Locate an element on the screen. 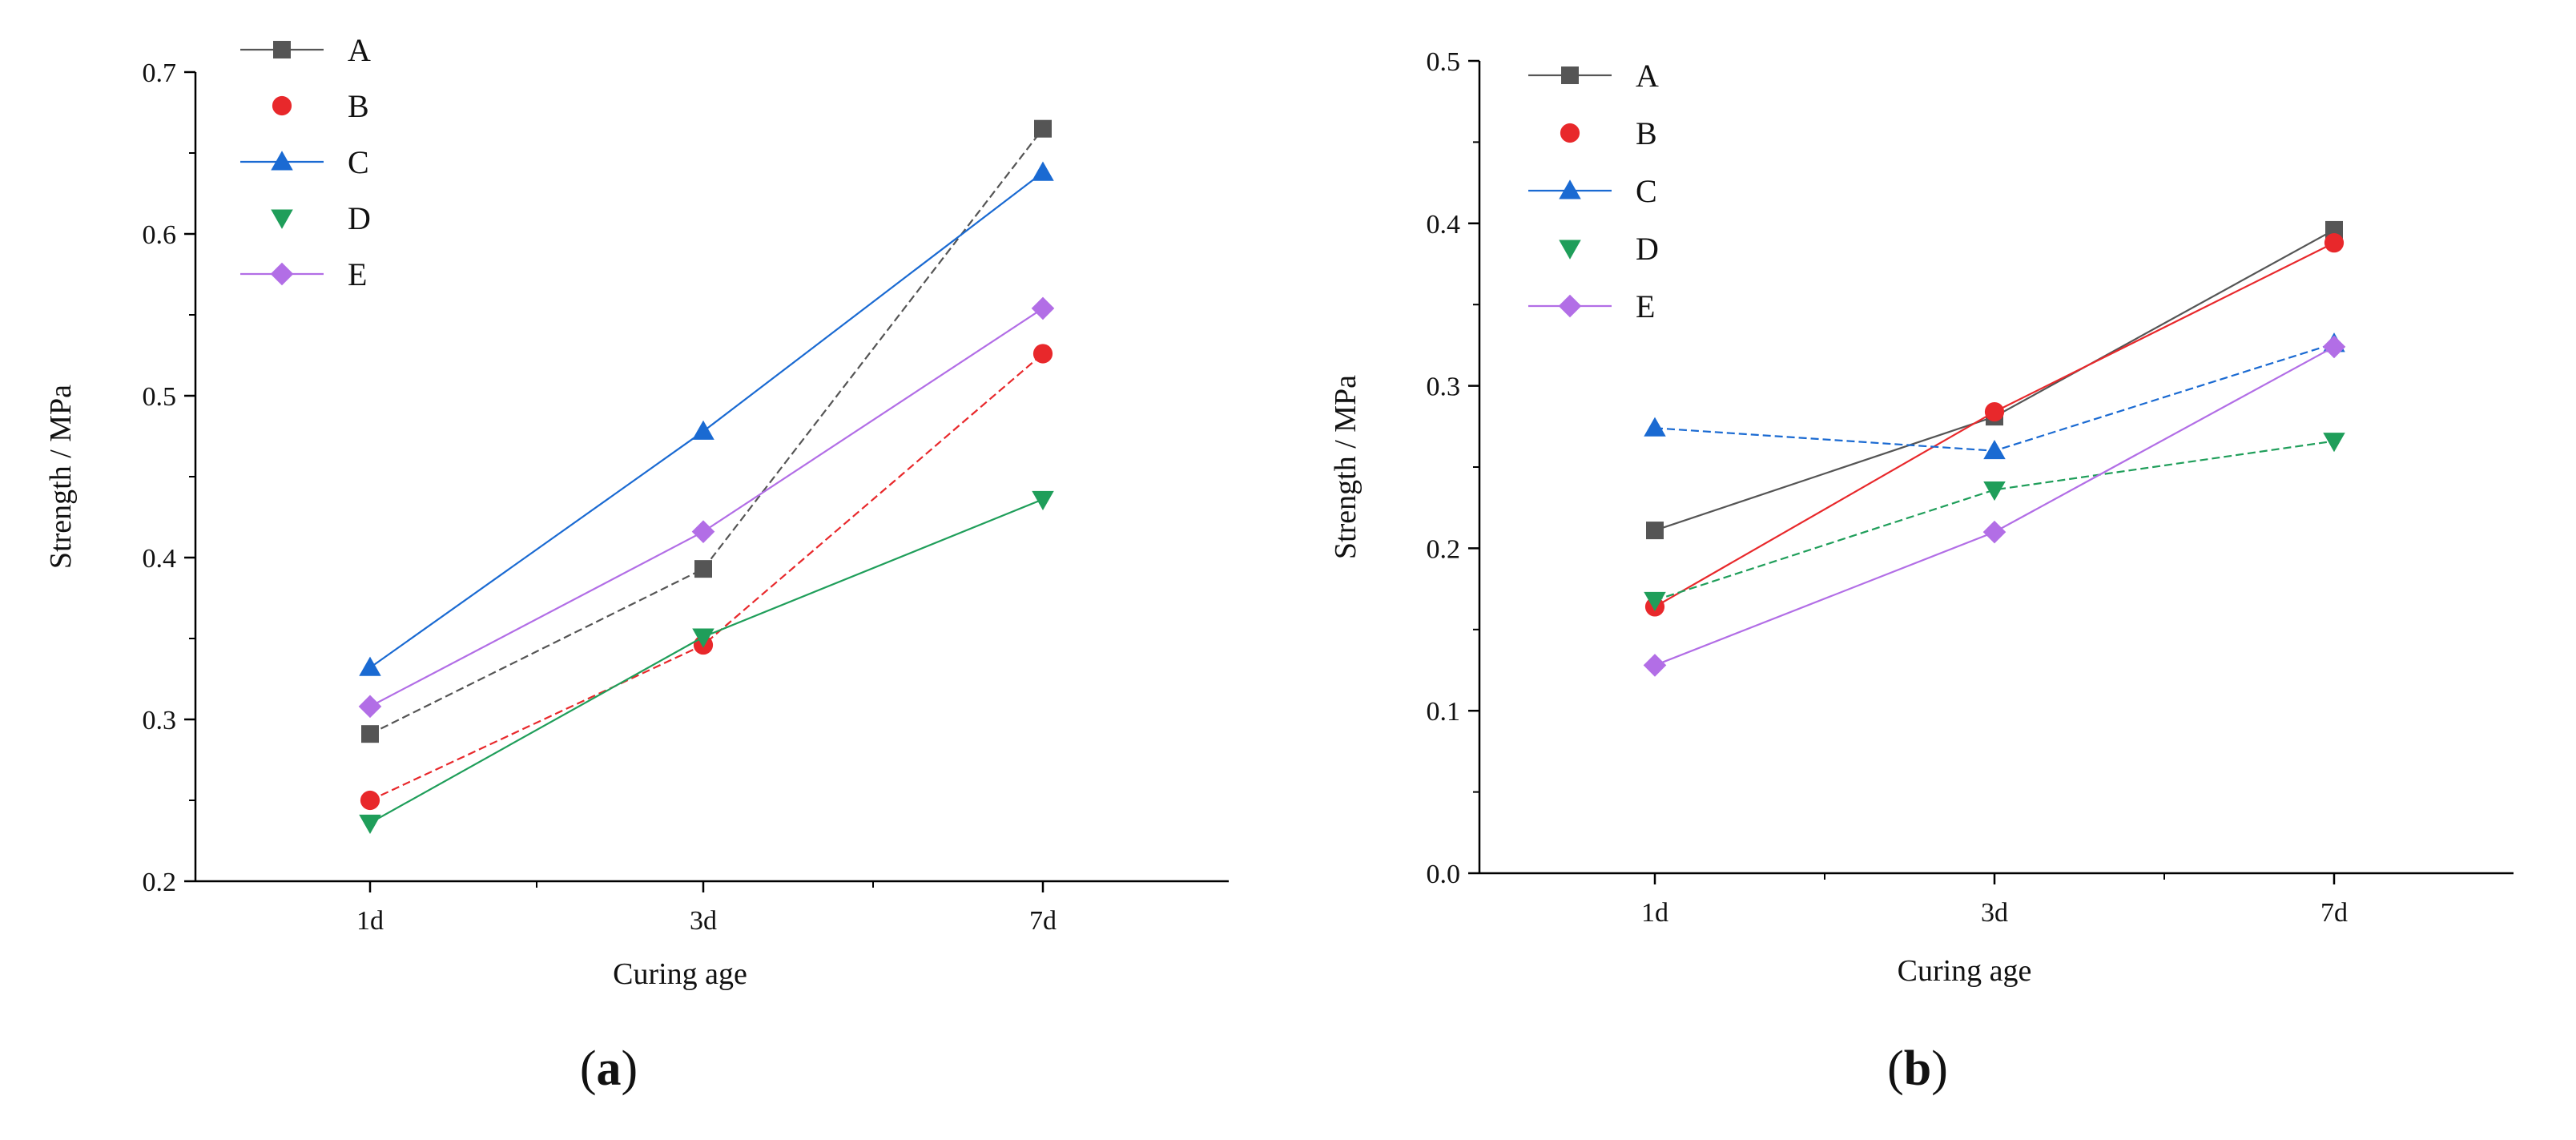  series-D-line is located at coordinates (706, 661).